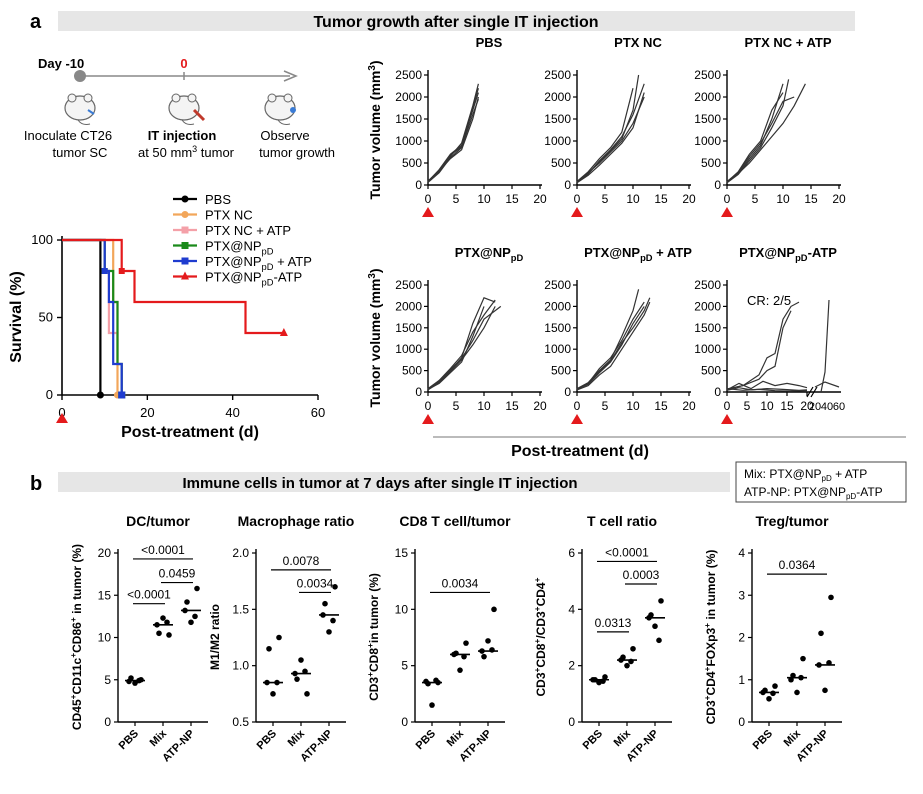 This screenshot has height=794, width=923. I want to click on immune-y-label: CD3+CD8+in tumor (%), so click(373, 637).